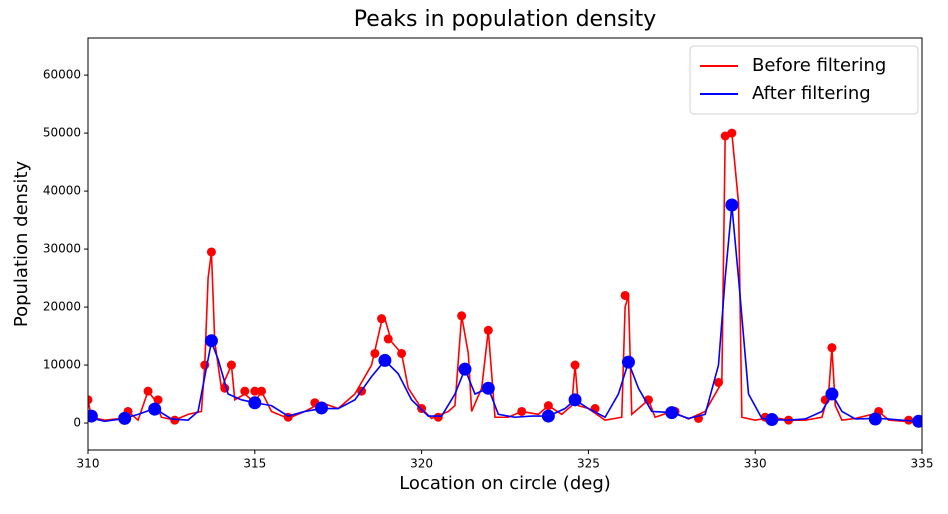 This screenshot has width=948, height=514. I want to click on y-tick-label: 0, so click(77, 423).